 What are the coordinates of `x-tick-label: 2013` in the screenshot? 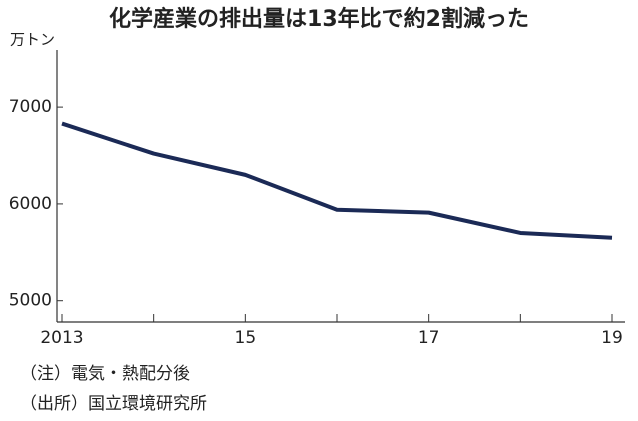 It's located at (61, 338).